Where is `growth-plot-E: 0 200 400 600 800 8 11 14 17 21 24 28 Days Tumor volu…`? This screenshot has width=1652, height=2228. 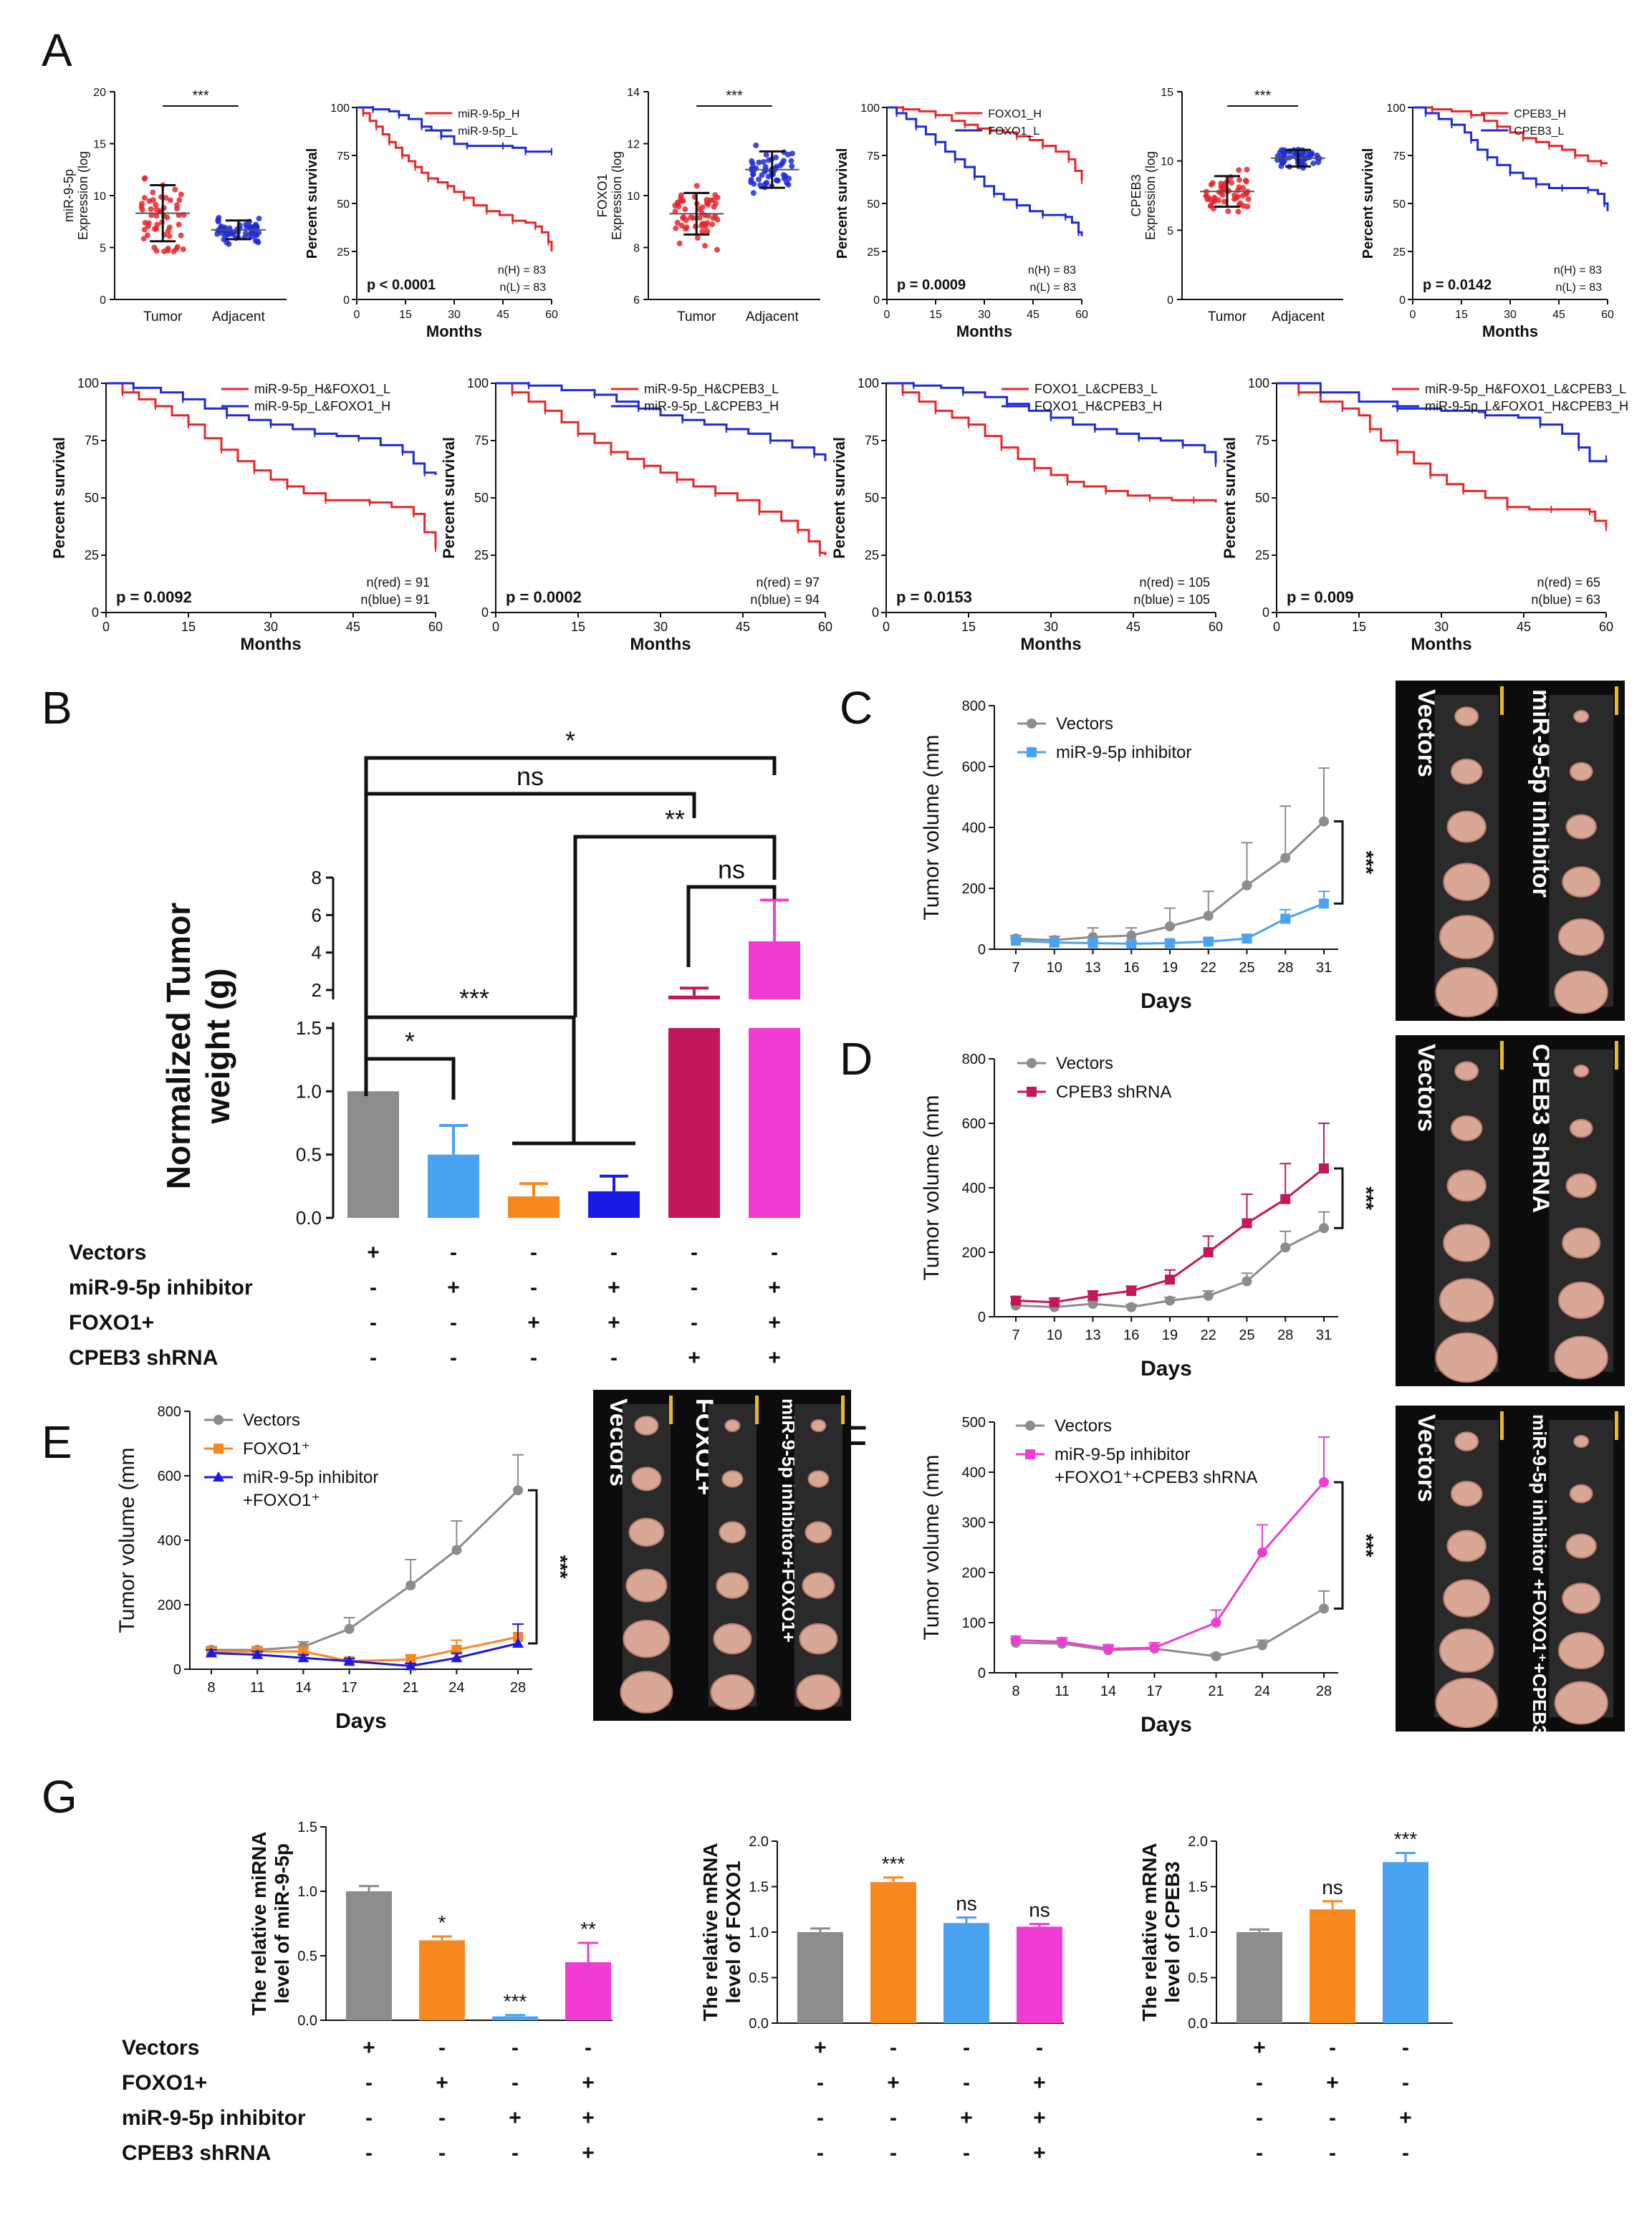 growth-plot-E: 0 200 400 600 800 8 11 14 17 21 24 28 Days Tumor volu… is located at coordinates (343, 1568).